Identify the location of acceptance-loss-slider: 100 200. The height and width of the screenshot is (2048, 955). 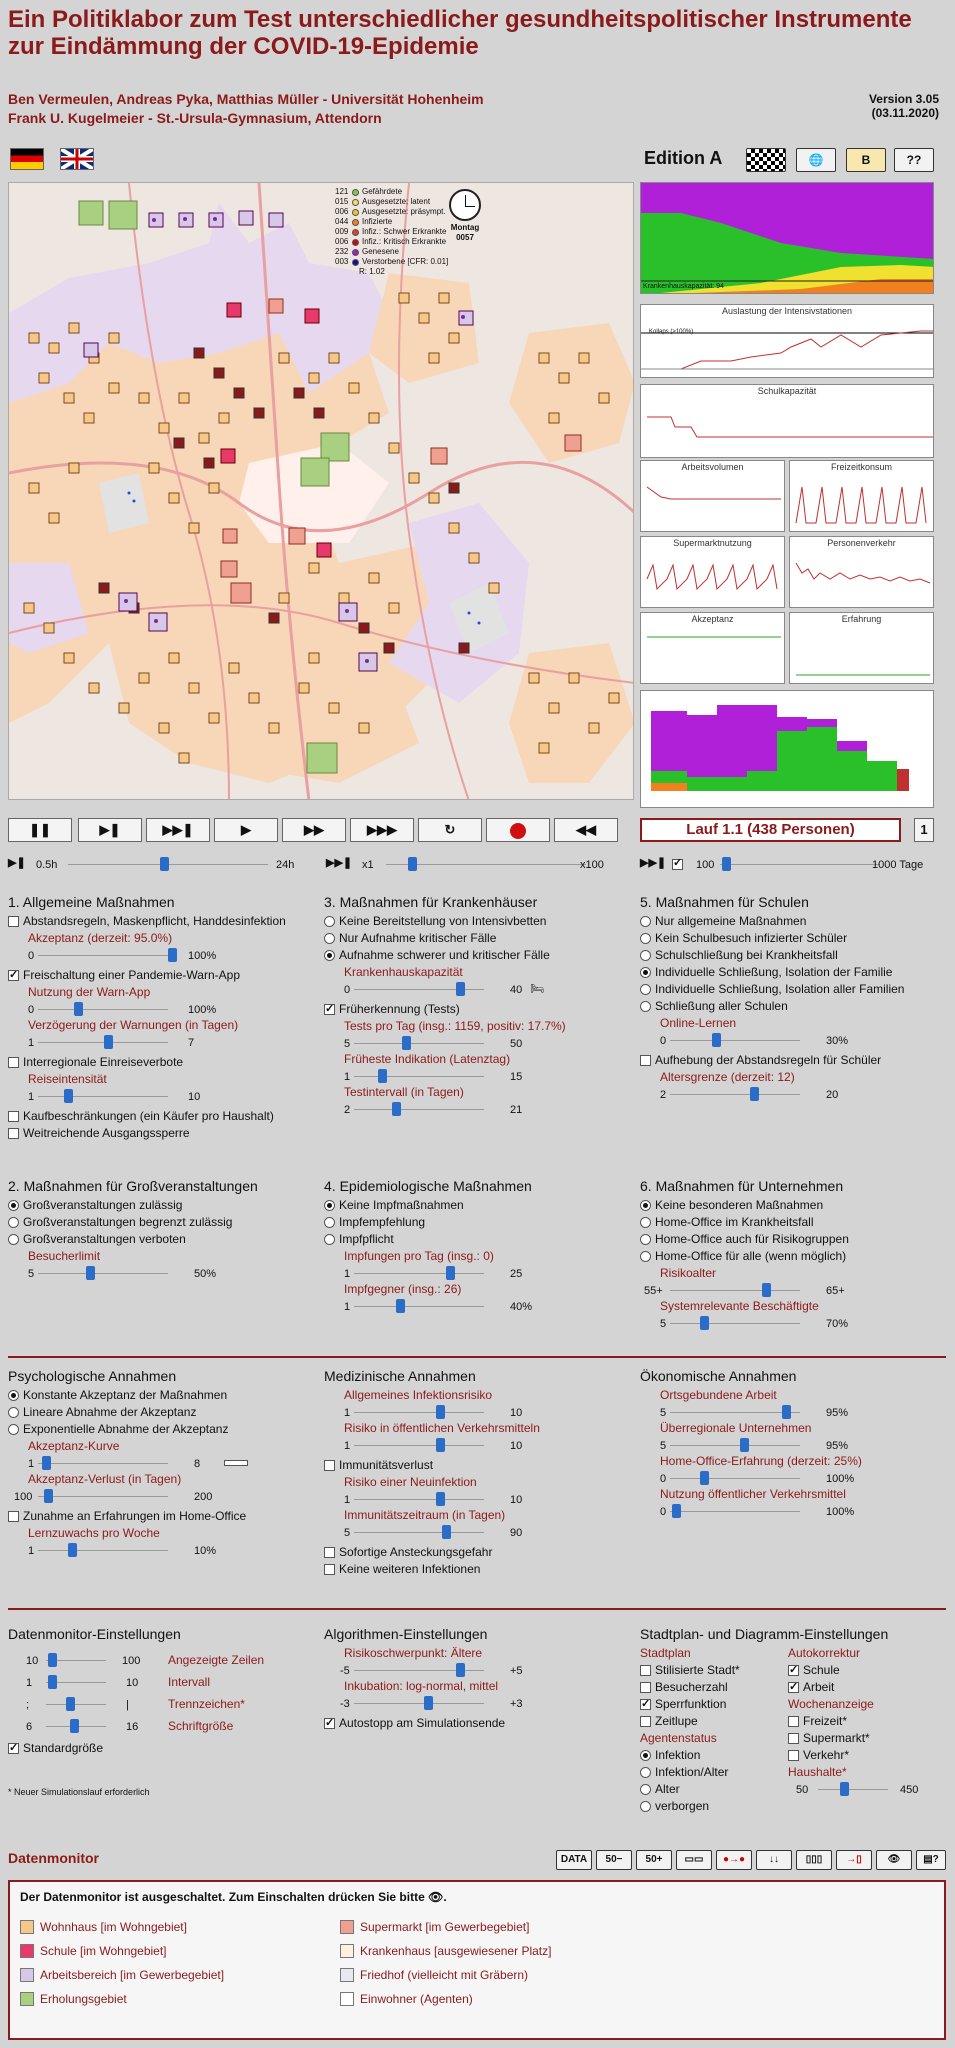
(113, 1496).